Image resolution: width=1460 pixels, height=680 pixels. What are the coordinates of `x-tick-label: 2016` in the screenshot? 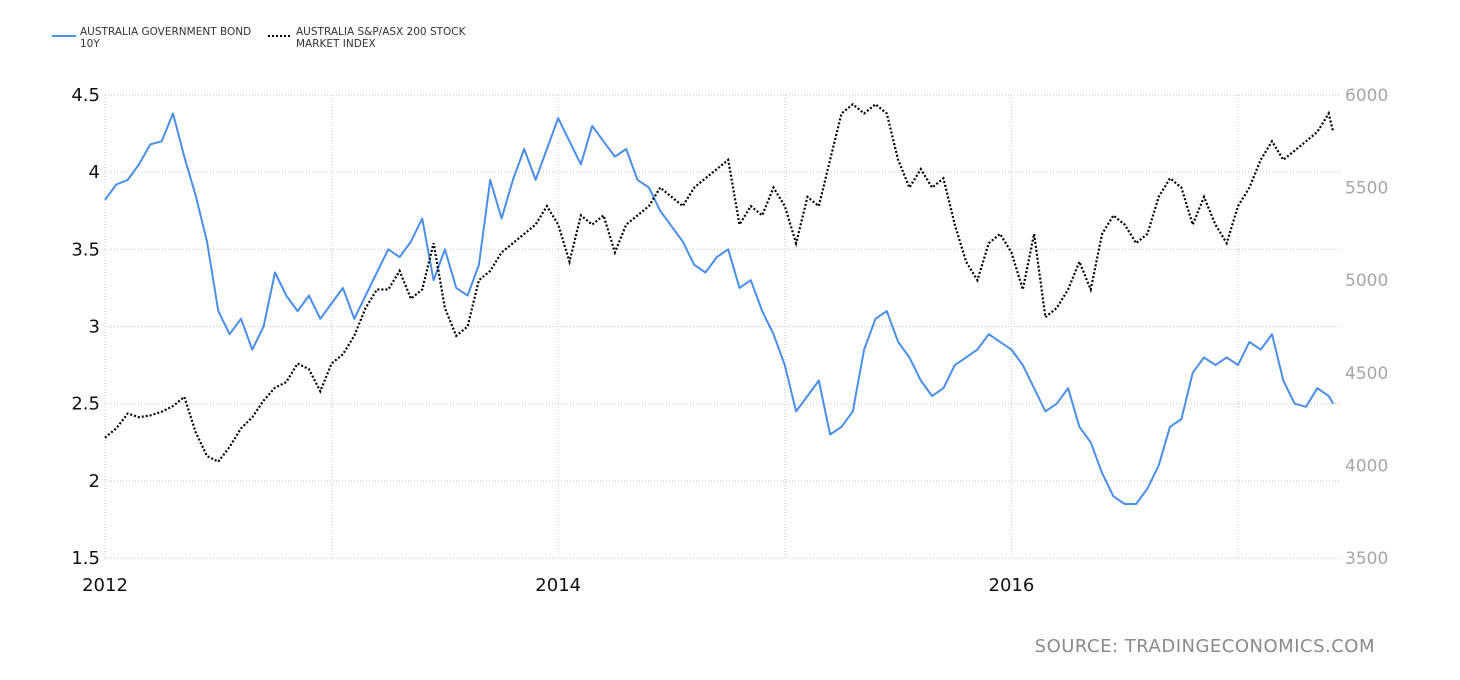 It's located at (1012, 585).